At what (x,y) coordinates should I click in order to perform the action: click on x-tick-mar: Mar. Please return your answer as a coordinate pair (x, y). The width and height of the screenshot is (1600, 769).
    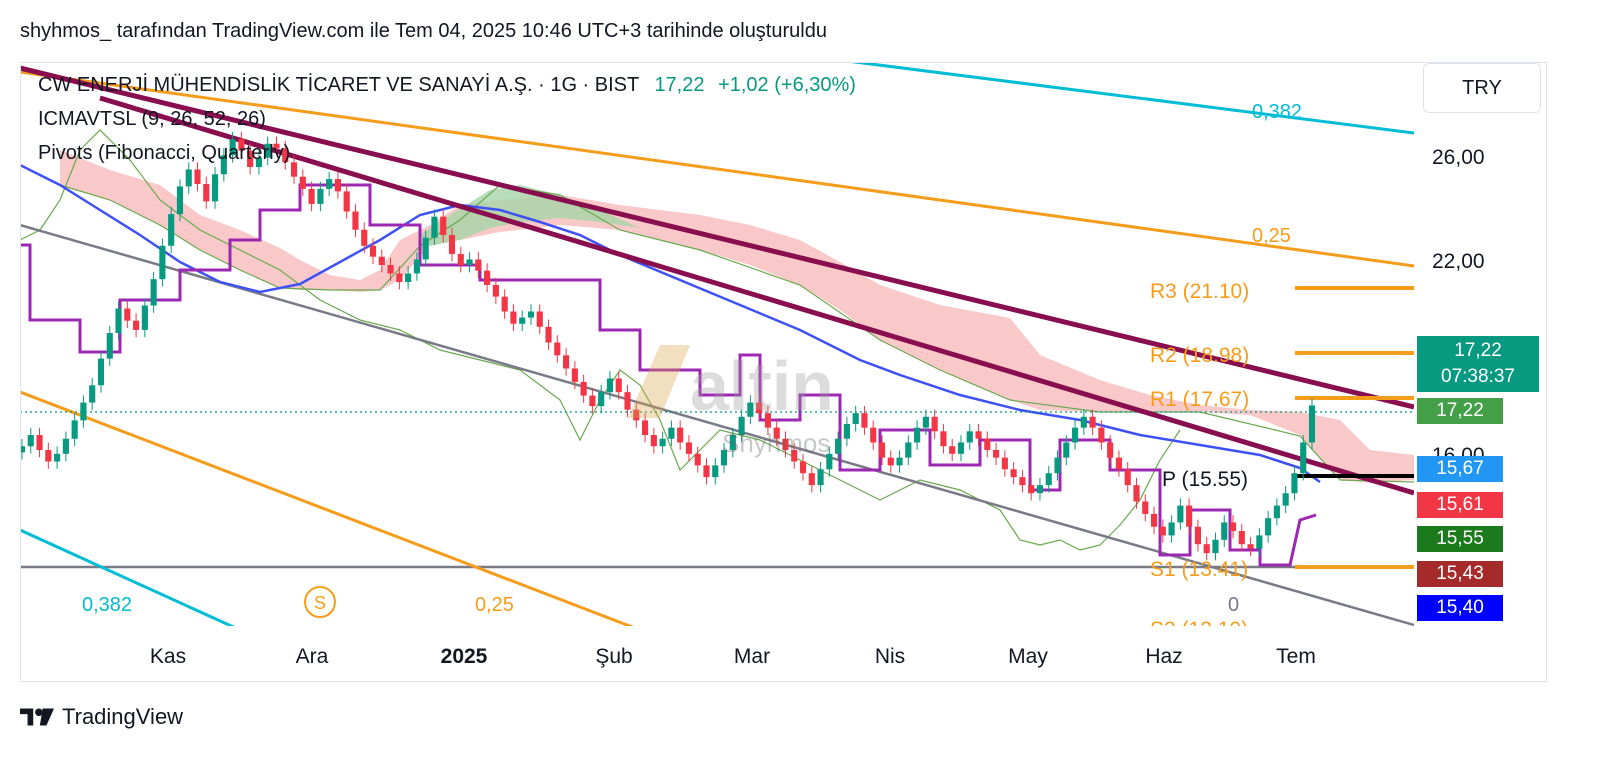
    Looking at the image, I should click on (752, 656).